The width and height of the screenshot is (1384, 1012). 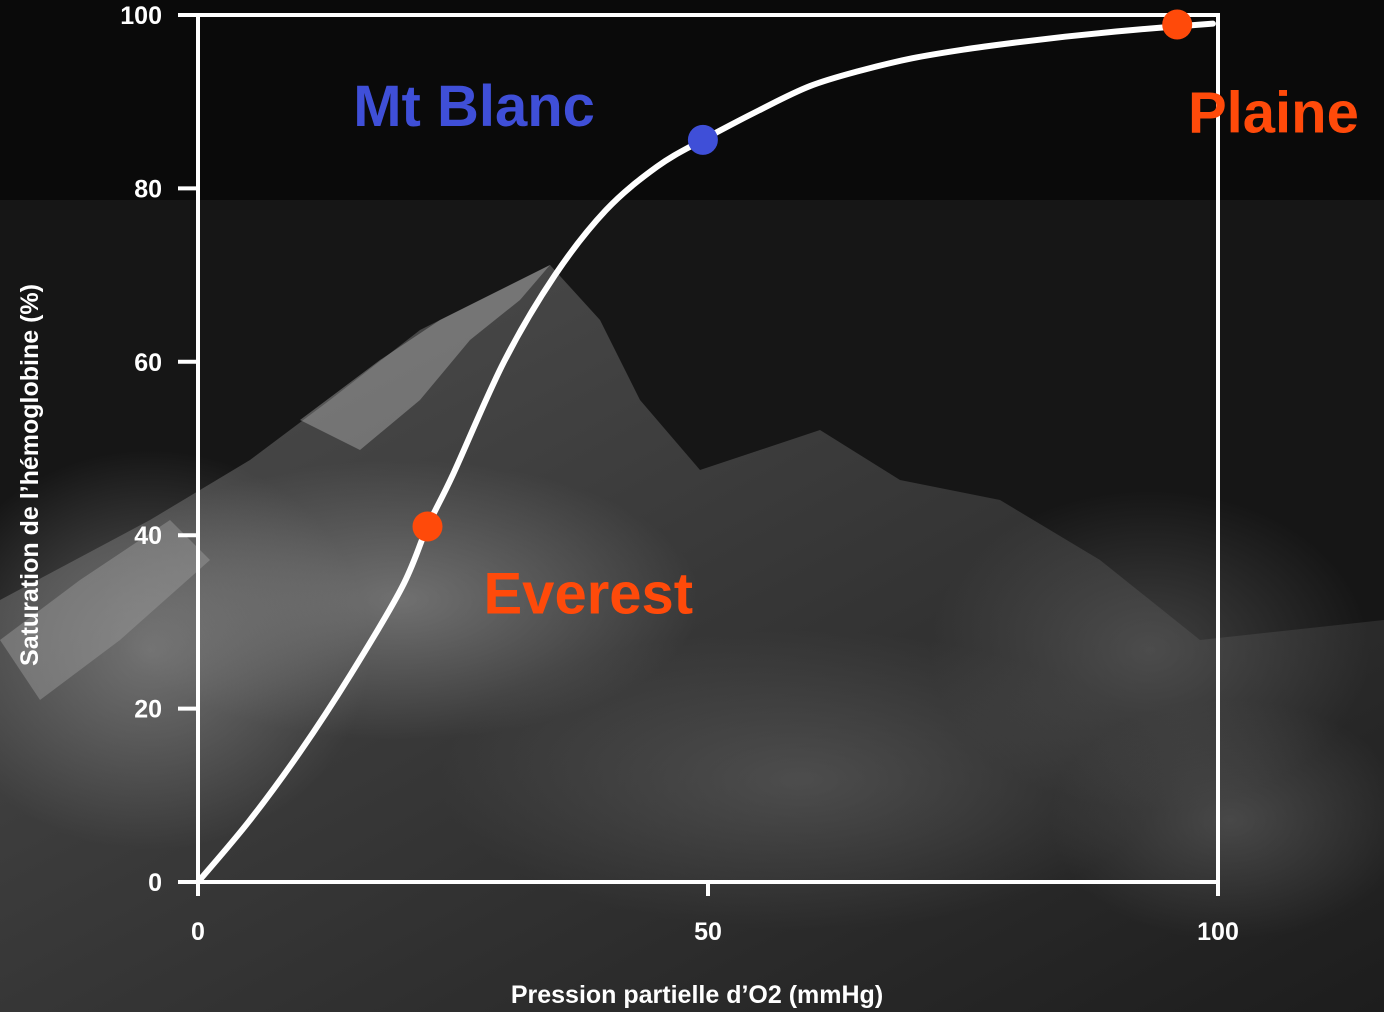 I want to click on y-tick-label: 0, so click(x=155, y=883).